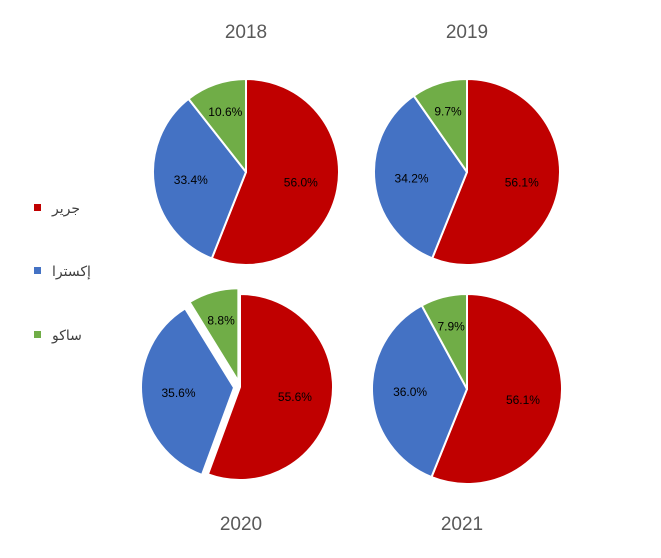  I want to click on data-label-jarir-2019: 56.1%, so click(522, 183).